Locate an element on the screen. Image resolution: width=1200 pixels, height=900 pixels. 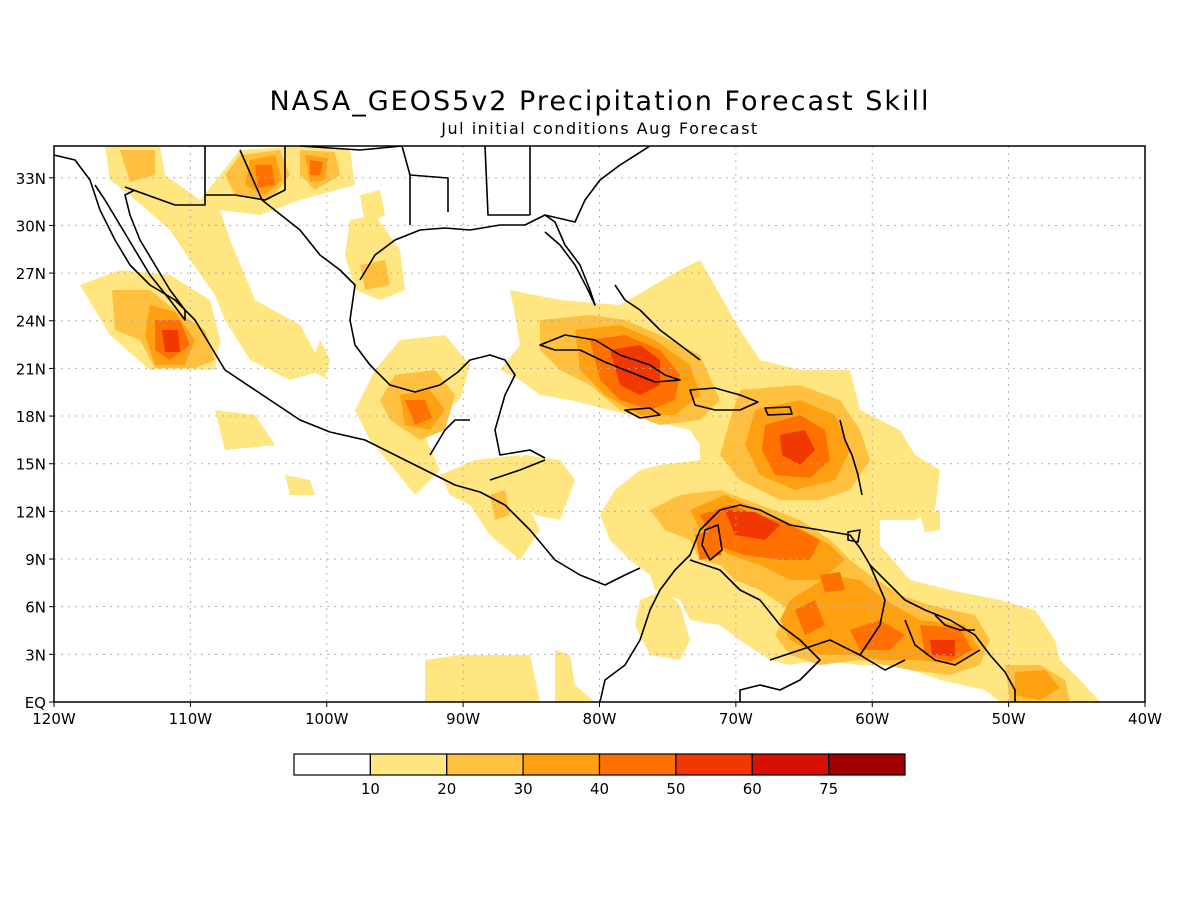
lat-tick-label: 6N is located at coordinates (35, 608).